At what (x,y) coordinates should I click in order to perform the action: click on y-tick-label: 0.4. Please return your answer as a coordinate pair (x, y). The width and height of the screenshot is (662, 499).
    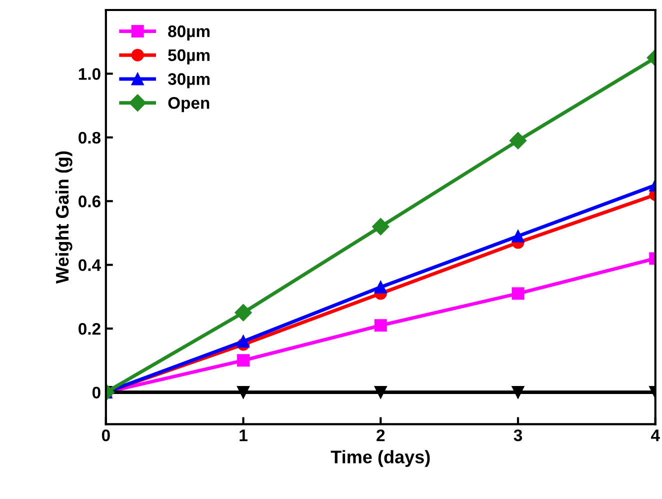
    Looking at the image, I should click on (89, 265).